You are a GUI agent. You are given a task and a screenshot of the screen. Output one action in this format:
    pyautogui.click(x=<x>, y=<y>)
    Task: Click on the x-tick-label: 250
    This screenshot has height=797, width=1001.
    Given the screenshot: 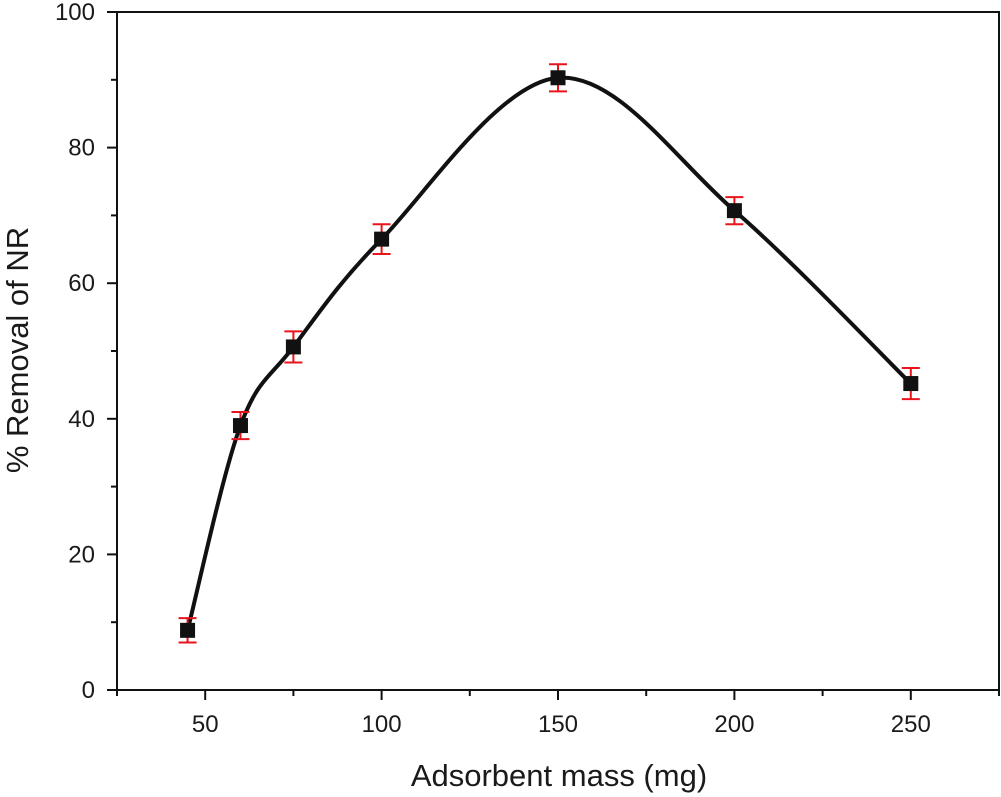 What is the action you would take?
    pyautogui.click(x=911, y=724)
    